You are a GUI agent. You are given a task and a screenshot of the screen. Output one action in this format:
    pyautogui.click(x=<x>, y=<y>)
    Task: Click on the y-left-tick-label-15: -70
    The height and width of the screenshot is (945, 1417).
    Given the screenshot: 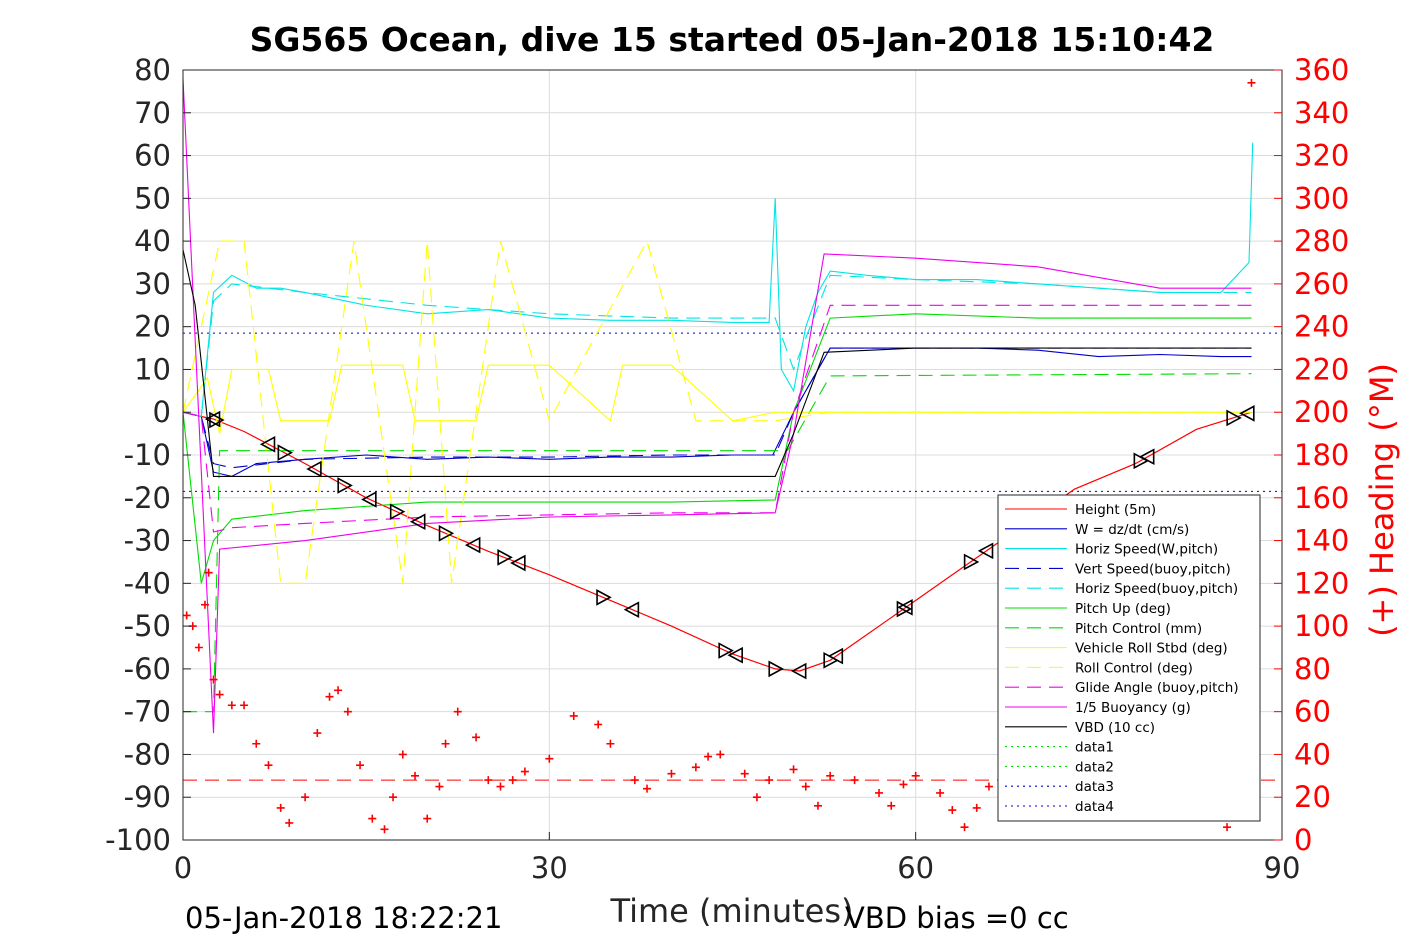 What is the action you would take?
    pyautogui.click(x=147, y=712)
    